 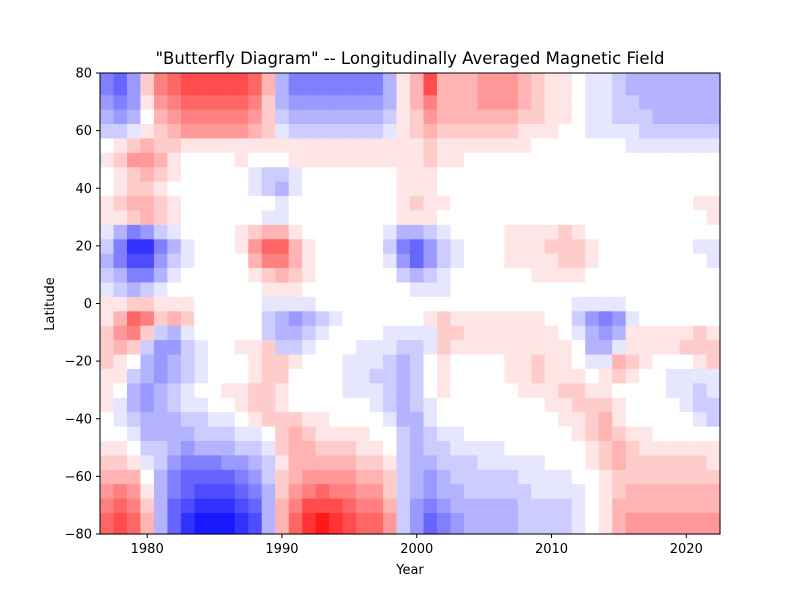 I want to click on y-tick-label: 80, so click(x=83, y=74).